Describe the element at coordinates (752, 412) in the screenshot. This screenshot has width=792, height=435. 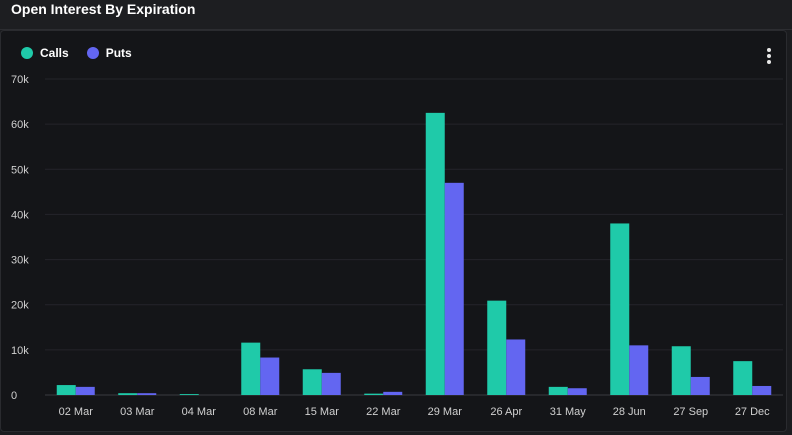
I see `x-tick-label: 27 Dec` at that location.